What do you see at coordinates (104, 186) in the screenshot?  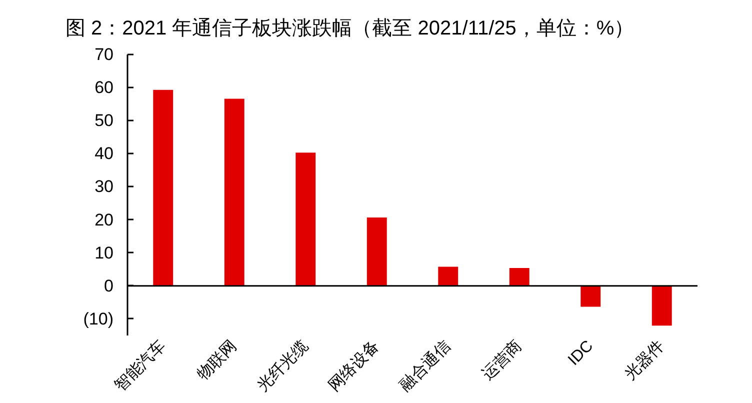 I see `y-tick-label: 30` at bounding box center [104, 186].